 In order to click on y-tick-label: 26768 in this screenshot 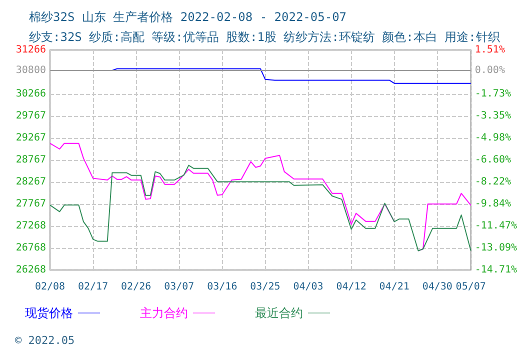, I will do `click(31, 248)`.